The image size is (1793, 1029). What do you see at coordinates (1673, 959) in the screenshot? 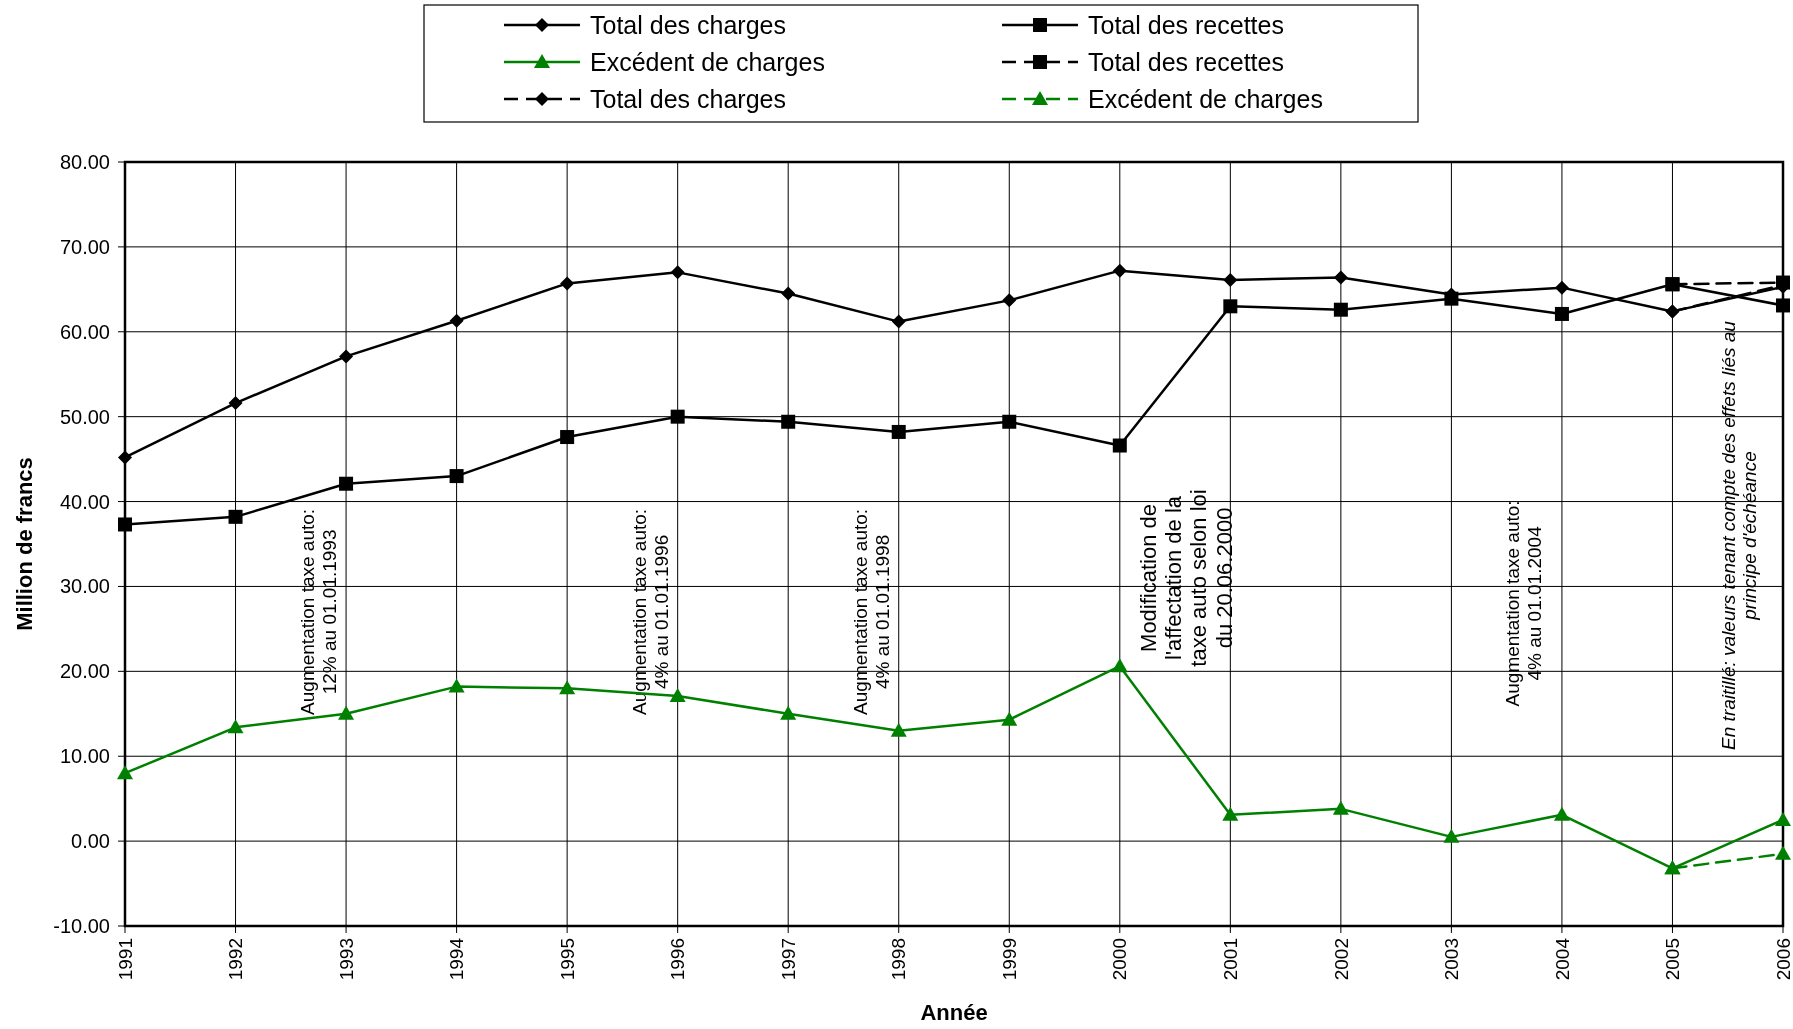
I see `x-tick-label: 2005` at bounding box center [1673, 959].